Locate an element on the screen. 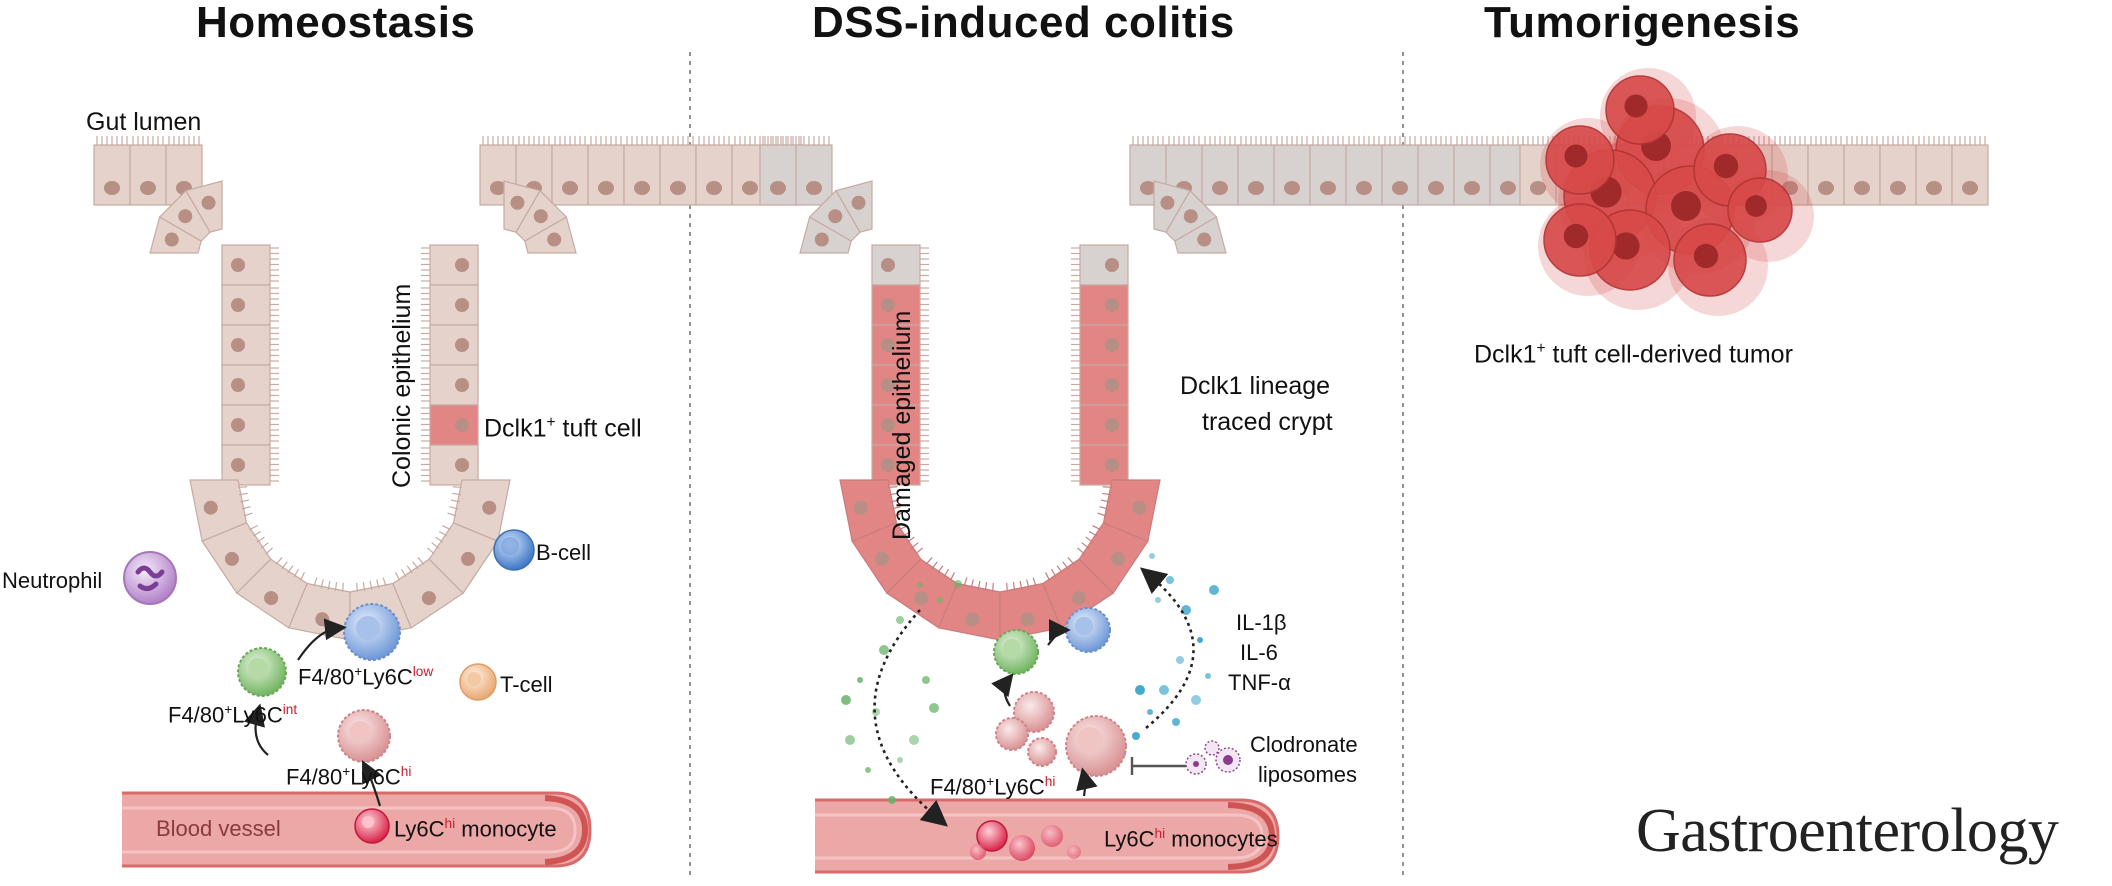 This screenshot has width=2112, height=886. label-f480-ly6c-hi: F4/80+Ly6Chi is located at coordinates (349, 777).